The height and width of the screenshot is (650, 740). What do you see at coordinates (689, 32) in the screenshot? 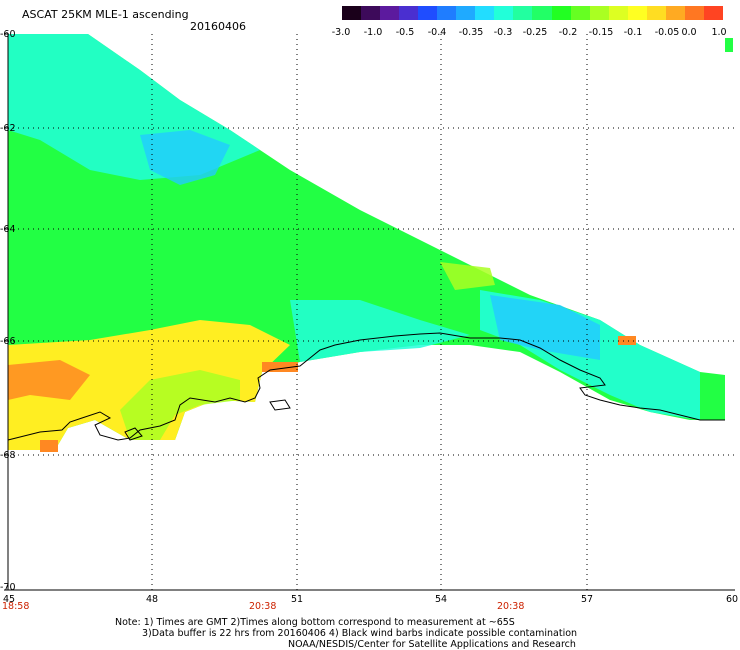
I see `colorbar-tick-label: 0.0` at bounding box center [689, 32].